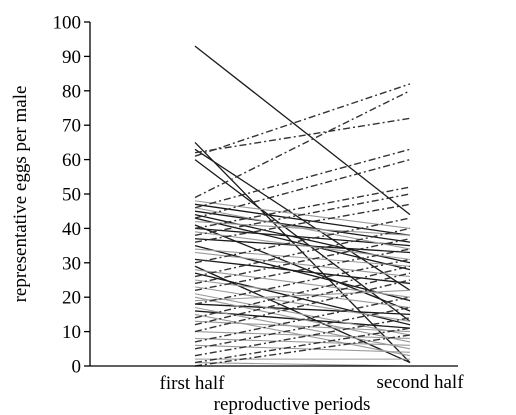 This screenshot has height=415, width=516. Describe the element at coordinates (71, 229) in the screenshot. I see `y-tick-label: 40` at that location.